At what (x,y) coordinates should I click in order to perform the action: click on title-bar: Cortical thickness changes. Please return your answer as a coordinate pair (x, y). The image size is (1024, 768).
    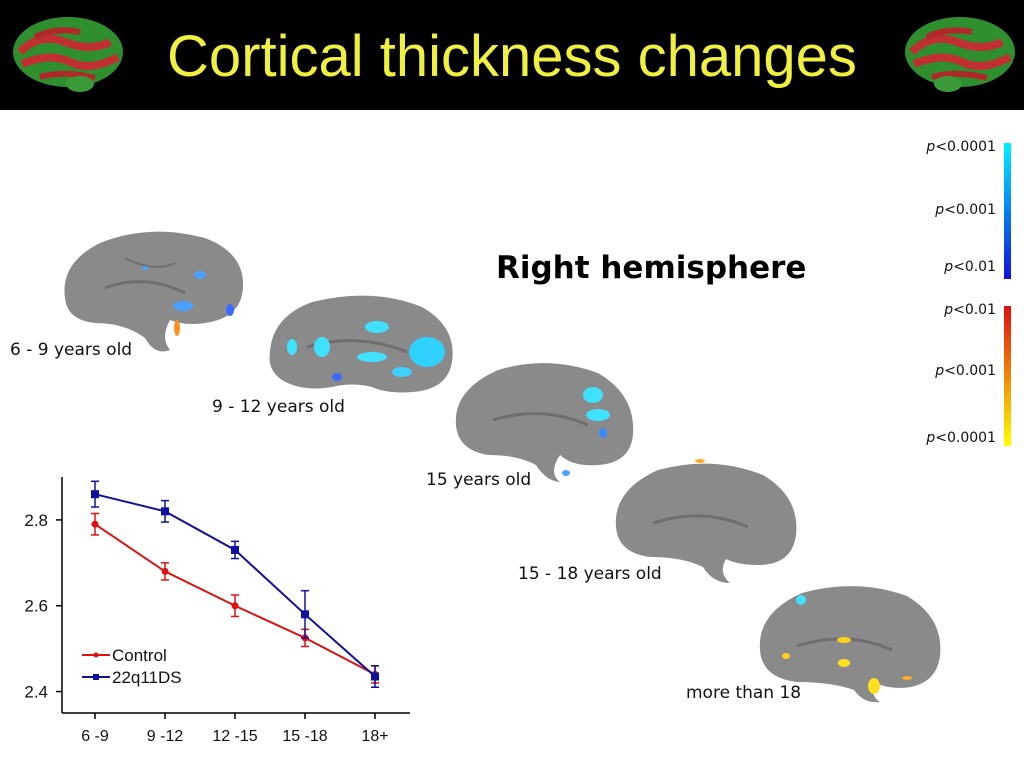
    Looking at the image, I should click on (512, 55).